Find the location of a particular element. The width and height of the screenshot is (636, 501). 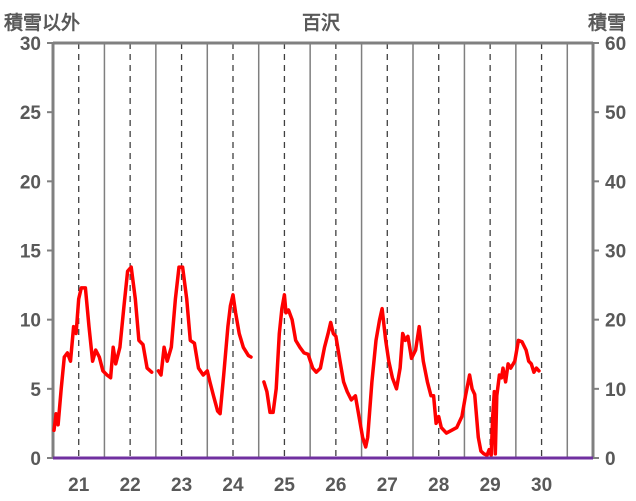

x-tick-label: 21 is located at coordinates (79, 485).